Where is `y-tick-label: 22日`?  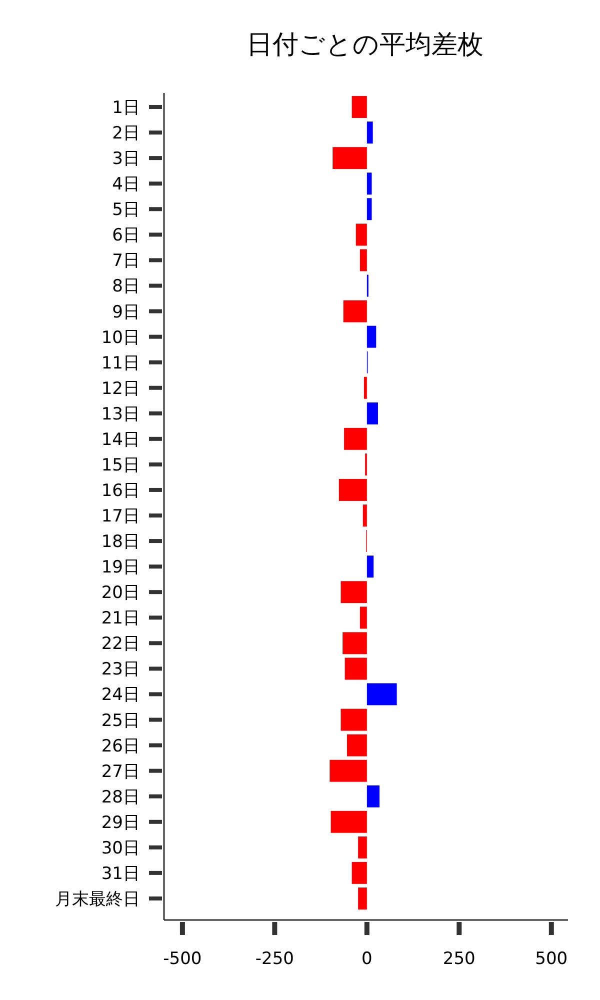
y-tick-label: 22日 is located at coordinates (120, 644).